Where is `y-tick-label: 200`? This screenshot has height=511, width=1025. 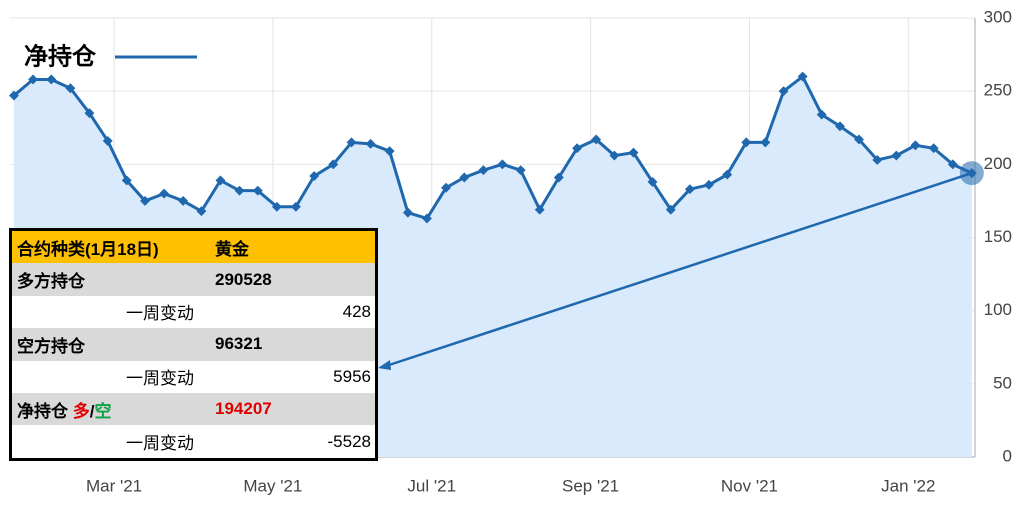 y-tick-label: 200 is located at coordinates (998, 163).